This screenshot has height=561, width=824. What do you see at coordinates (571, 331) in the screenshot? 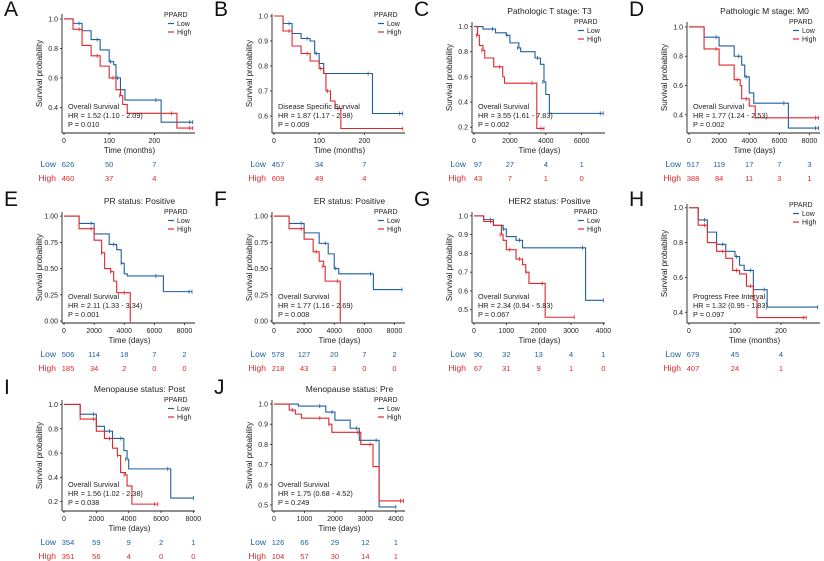
I see `x-tick-label: 3000` at bounding box center [571, 331].